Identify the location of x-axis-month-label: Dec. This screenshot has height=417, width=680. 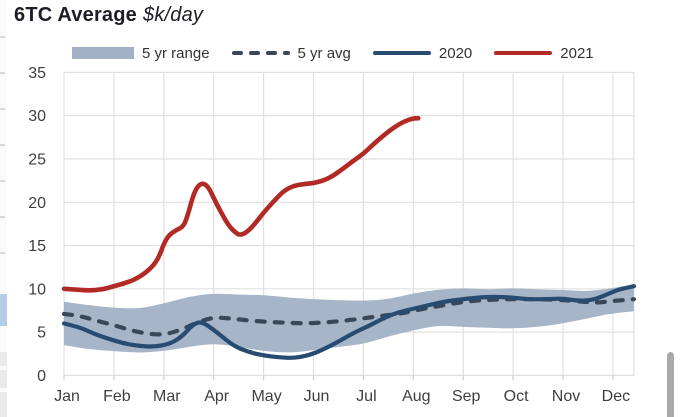
(616, 396).